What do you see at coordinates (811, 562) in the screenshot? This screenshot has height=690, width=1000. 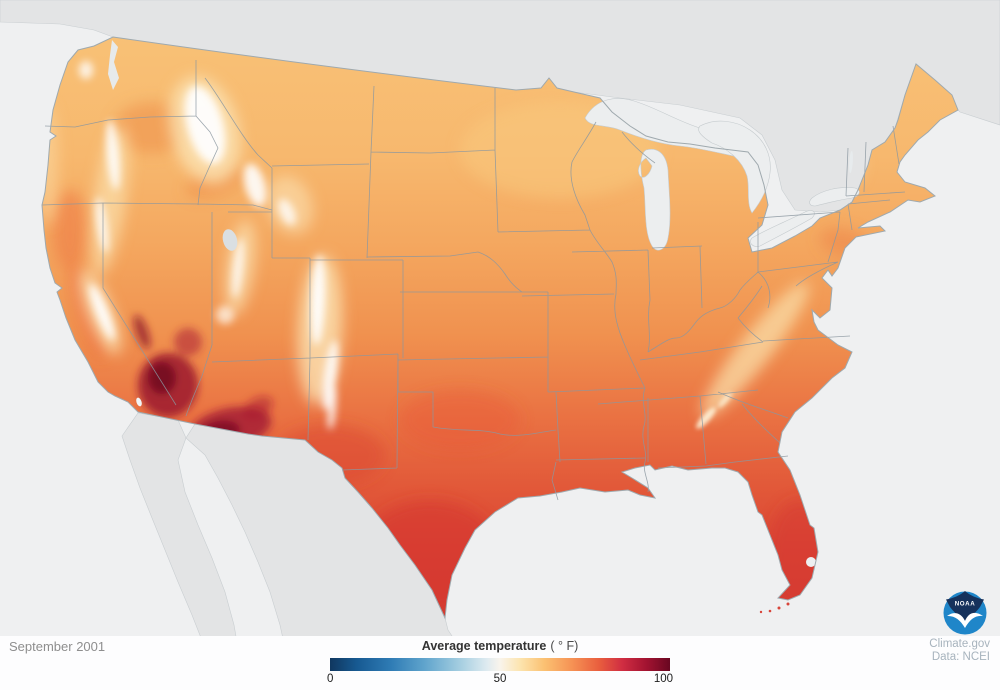 I see `lake-okeechobee` at bounding box center [811, 562].